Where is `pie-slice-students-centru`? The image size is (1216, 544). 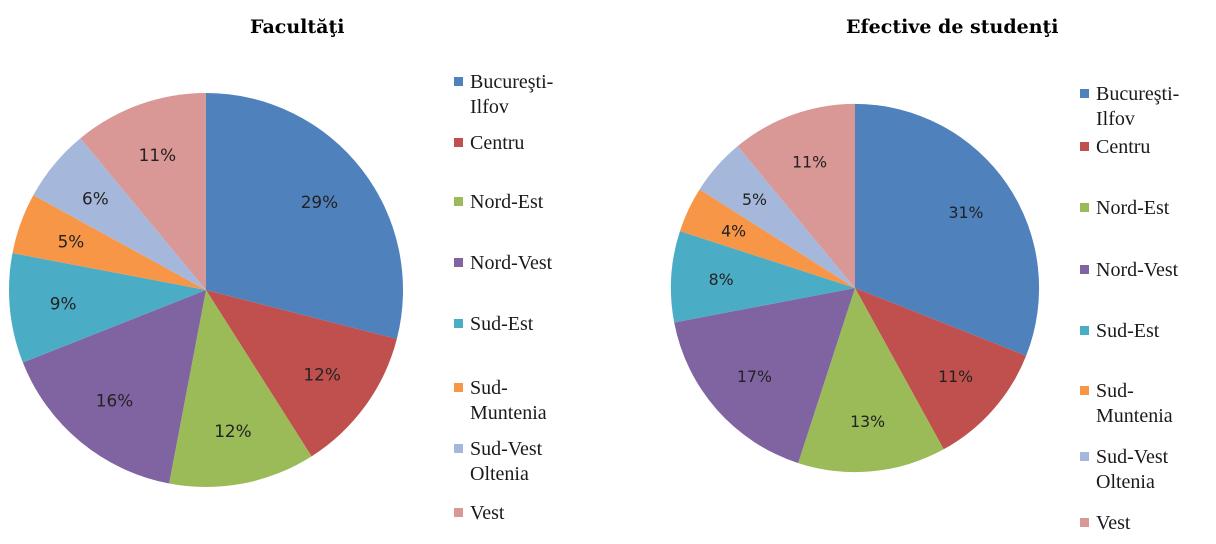
pie-slice-students-centru is located at coordinates (941, 369).